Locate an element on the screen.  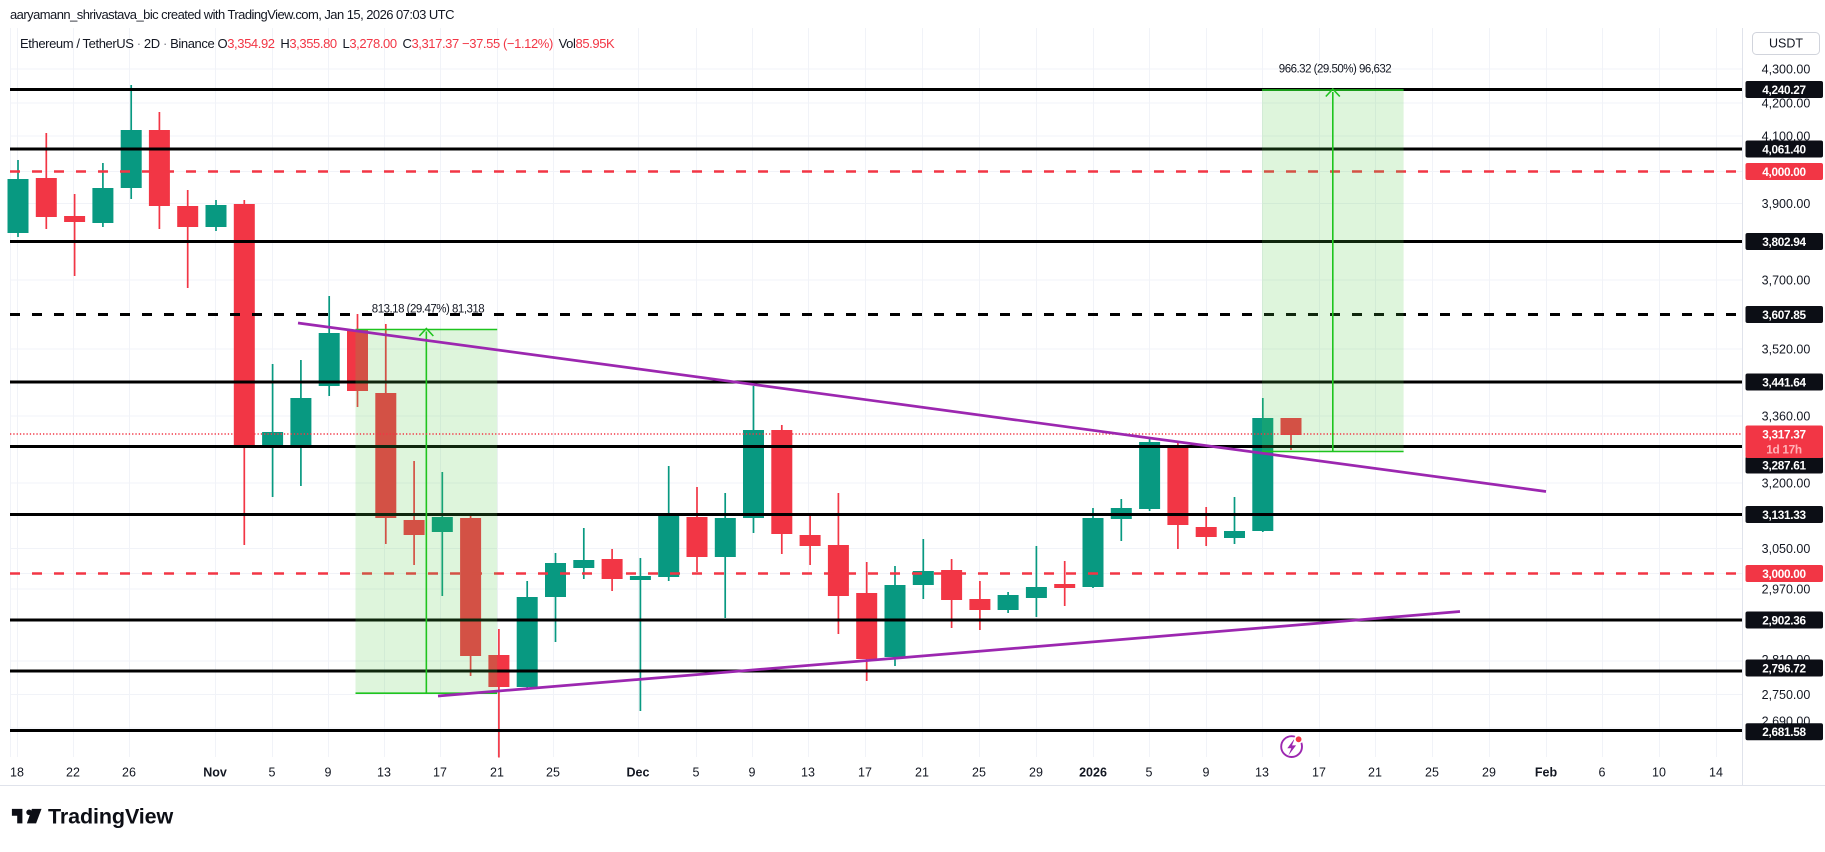
svg-text: 966.32 (29.50%) 96,632 is located at coordinates (1335, 70).